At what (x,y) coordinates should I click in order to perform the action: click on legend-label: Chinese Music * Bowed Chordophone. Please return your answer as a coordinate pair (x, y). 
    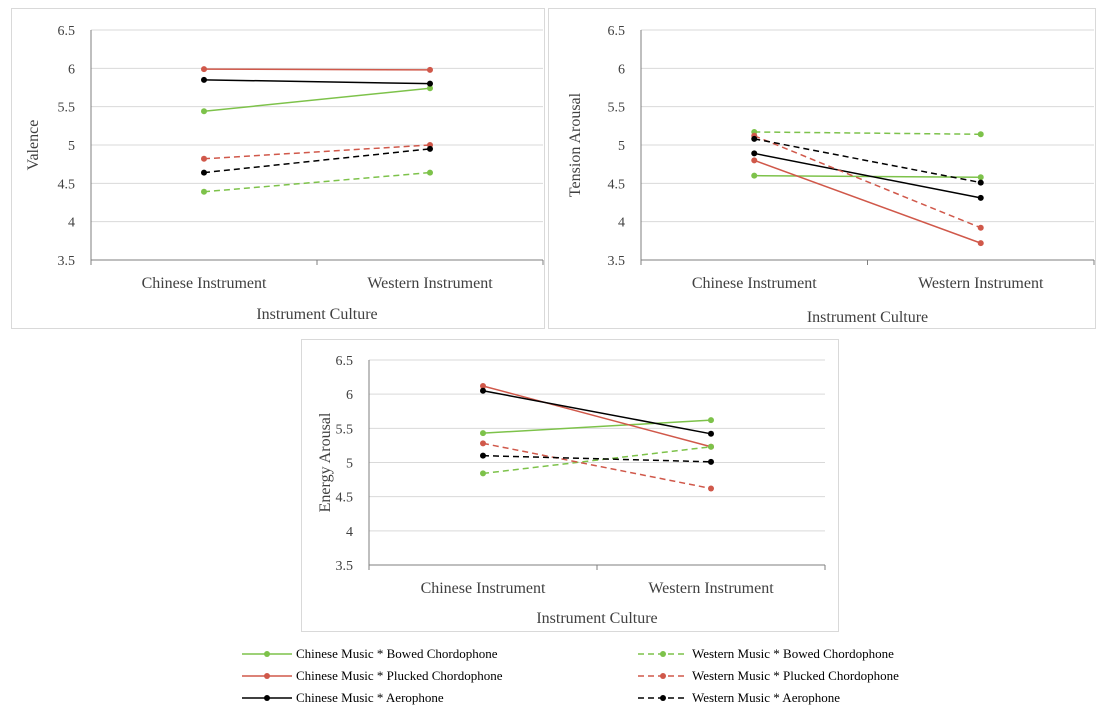
    Looking at the image, I should click on (397, 653).